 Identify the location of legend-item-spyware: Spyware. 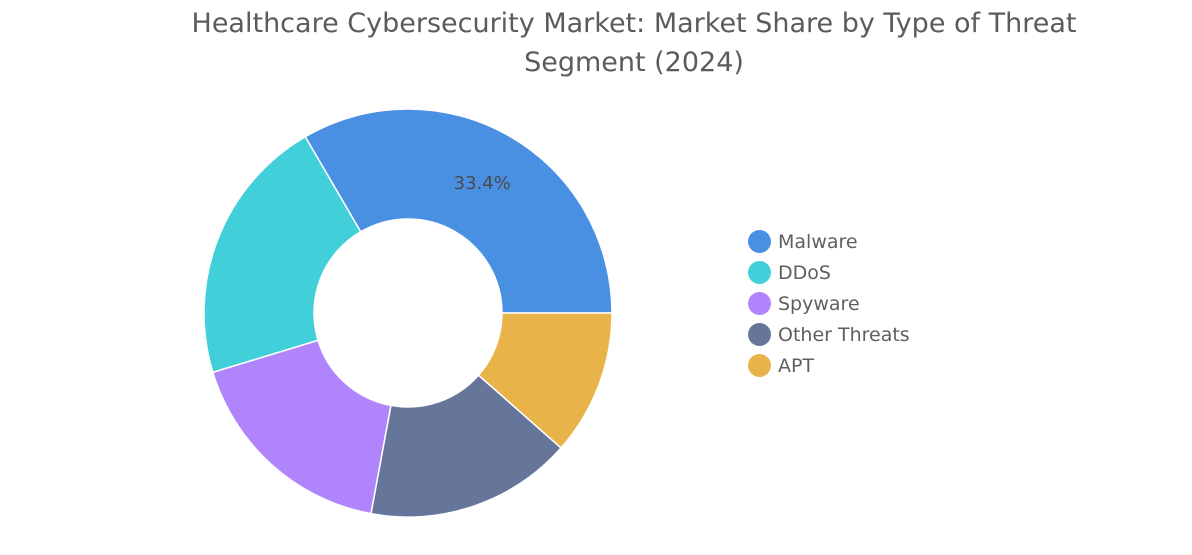
(829, 303).